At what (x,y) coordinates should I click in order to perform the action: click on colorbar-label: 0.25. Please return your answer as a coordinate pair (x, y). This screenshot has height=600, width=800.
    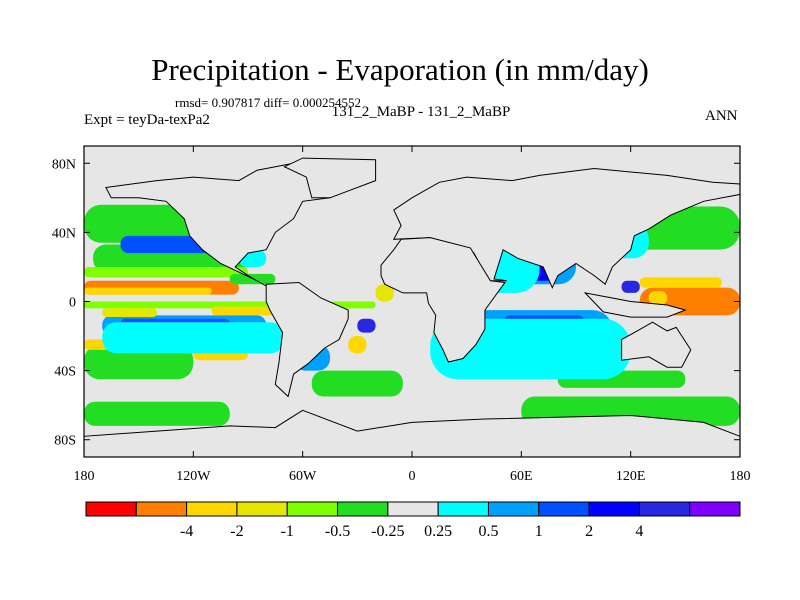
    Looking at the image, I should click on (438, 531).